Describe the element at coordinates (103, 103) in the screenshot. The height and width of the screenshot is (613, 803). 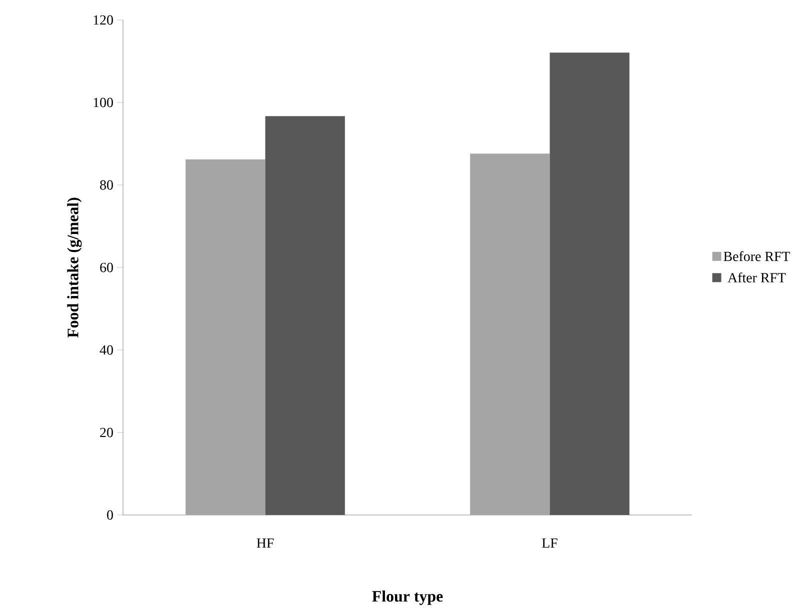
I see `y-tick-label: 100` at that location.